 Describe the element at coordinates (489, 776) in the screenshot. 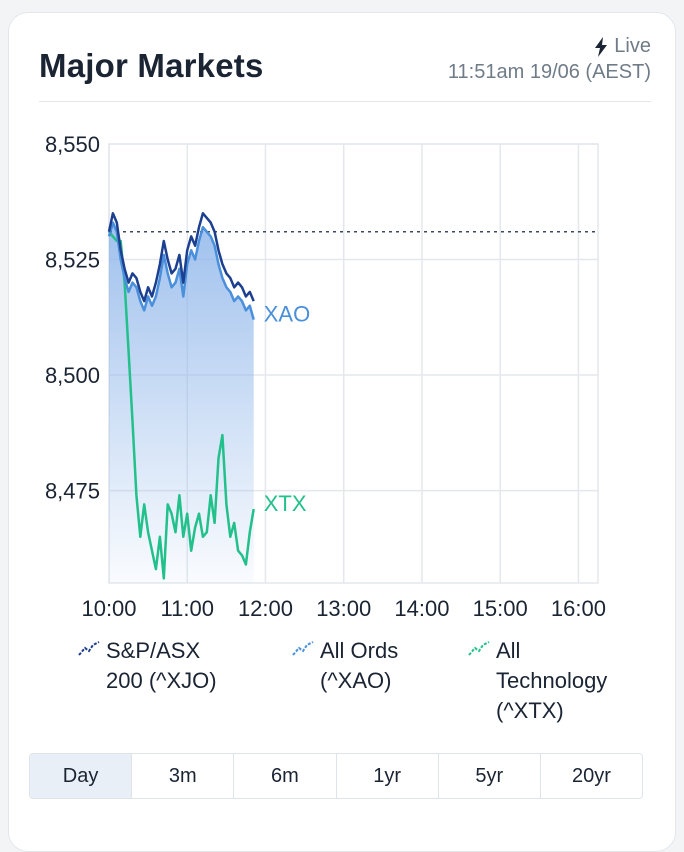

I see `tab-5yr: 5yr` at that location.